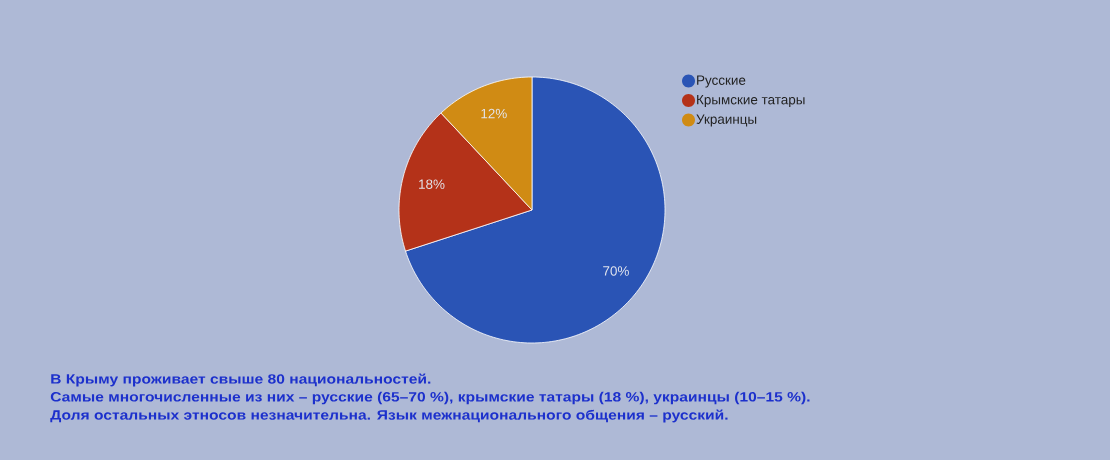  I want to click on data-label: 18%, so click(432, 184).